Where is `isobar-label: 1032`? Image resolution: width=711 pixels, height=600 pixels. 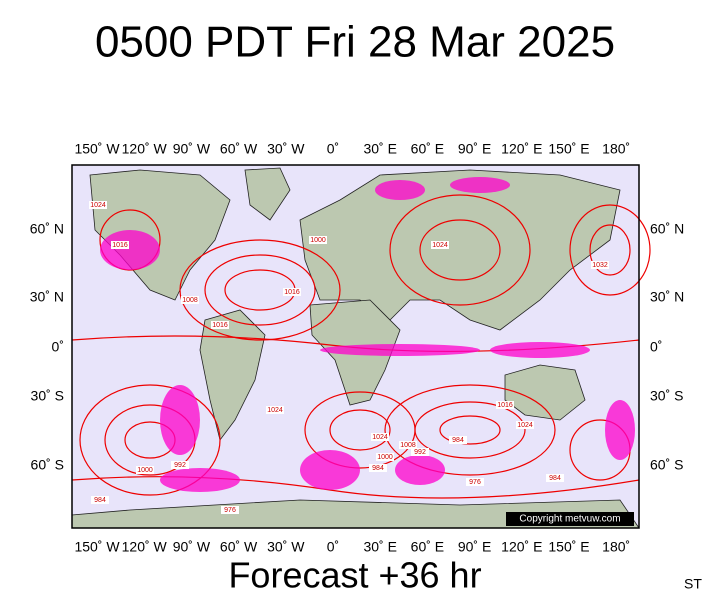 isobar-label: 1032 is located at coordinates (600, 265).